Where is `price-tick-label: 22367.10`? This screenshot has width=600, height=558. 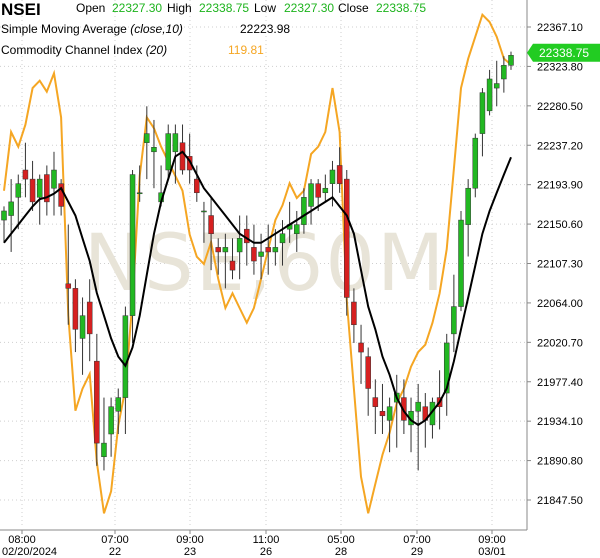
price-tick-label: 22367.10 is located at coordinates (560, 28).